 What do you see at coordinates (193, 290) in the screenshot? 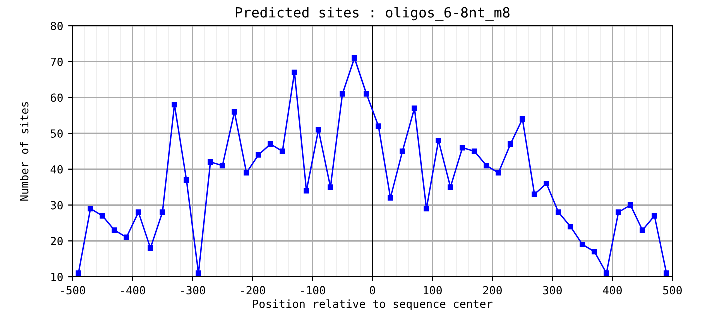
I see `x-tick-label: -300` at bounding box center [193, 290].